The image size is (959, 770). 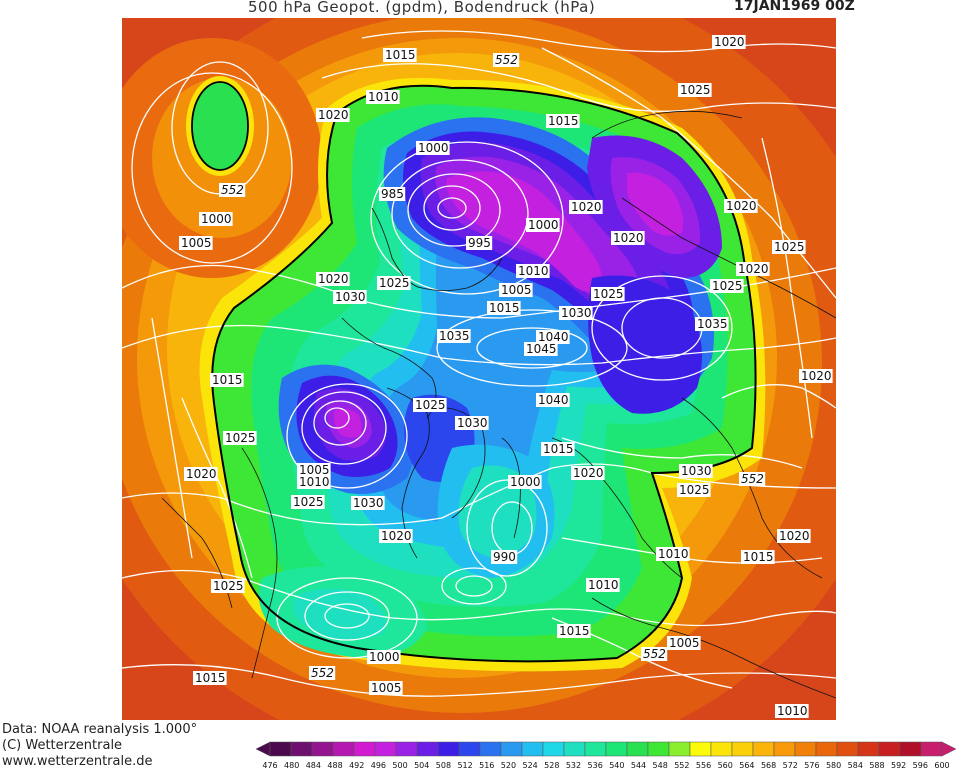 I want to click on map-title: 500 hPa Geopot. (gpdm), Bodendruck (hPa), so click(x=422, y=8).